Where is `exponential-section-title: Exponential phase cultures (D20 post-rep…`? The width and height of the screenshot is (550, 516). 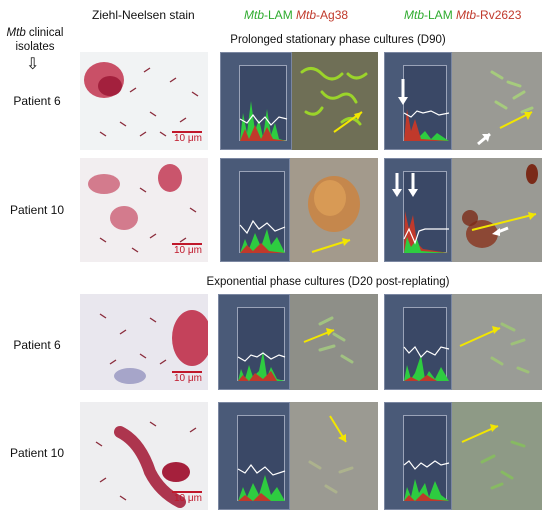 exponential-section-title: Exponential phase cultures (D20 post-rep… is located at coordinates (328, 282).